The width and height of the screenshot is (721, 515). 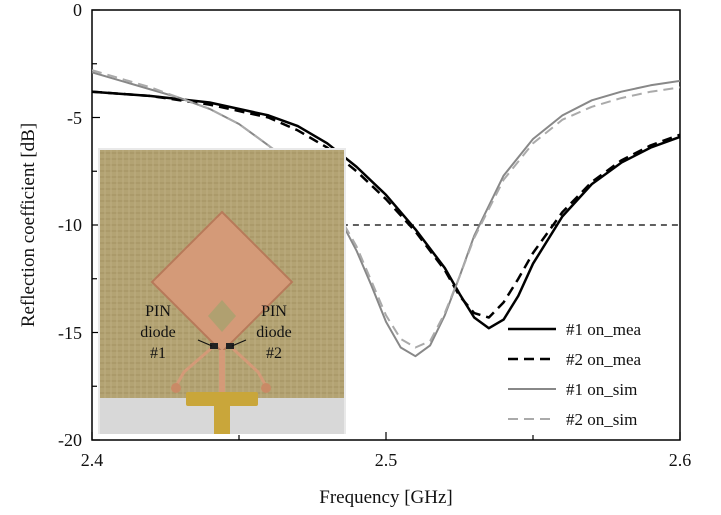 What do you see at coordinates (575, 374) in the screenshot?
I see `legend: #1 on_mea #2 on_mea #1 on_sim #2 on_sim` at bounding box center [575, 374].